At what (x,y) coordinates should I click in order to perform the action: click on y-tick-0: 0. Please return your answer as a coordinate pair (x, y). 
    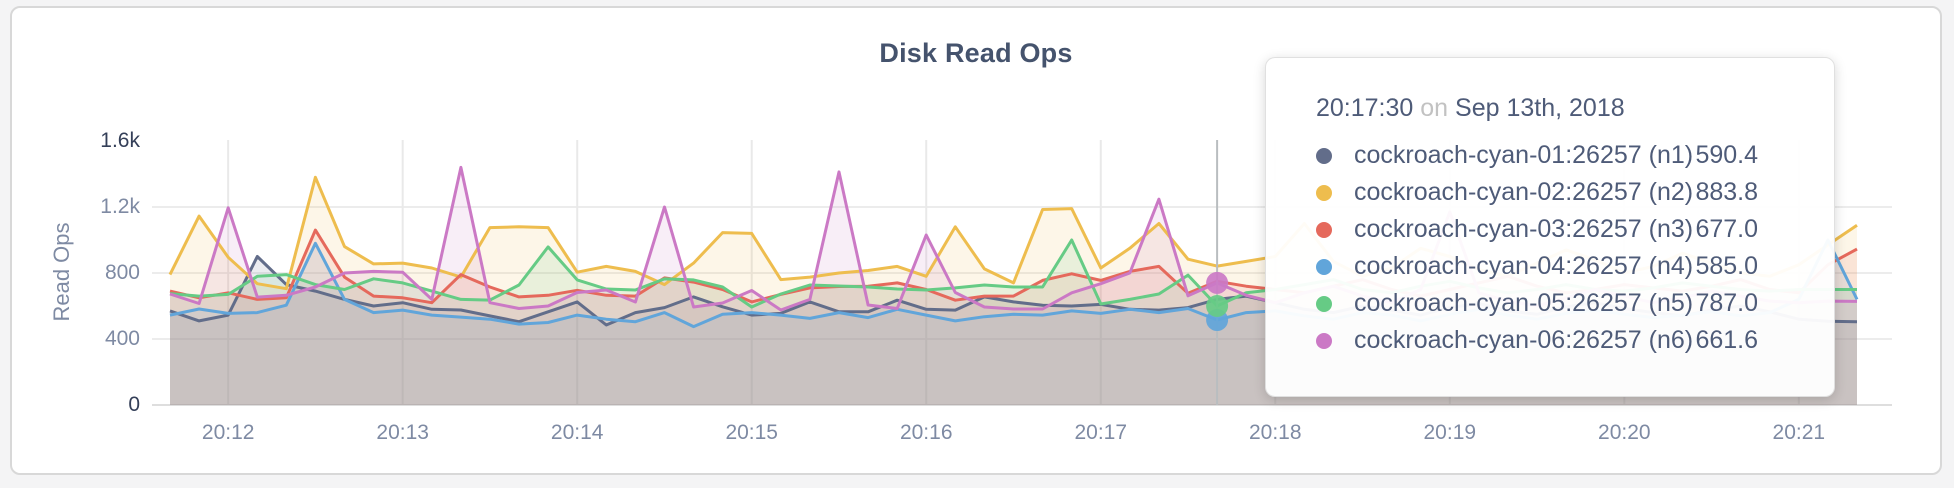
    Looking at the image, I should click on (134, 404).